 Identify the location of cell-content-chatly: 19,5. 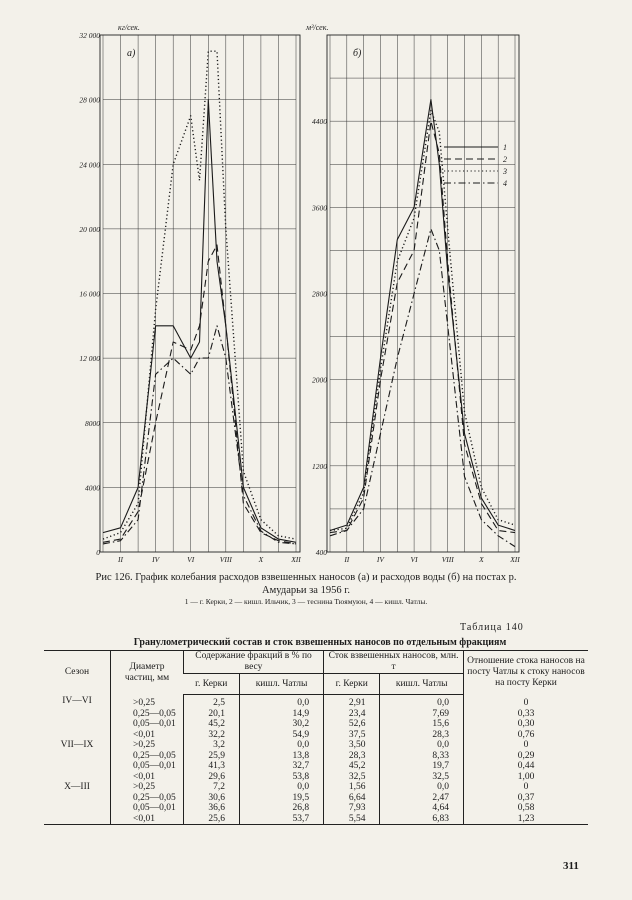
(281, 797).